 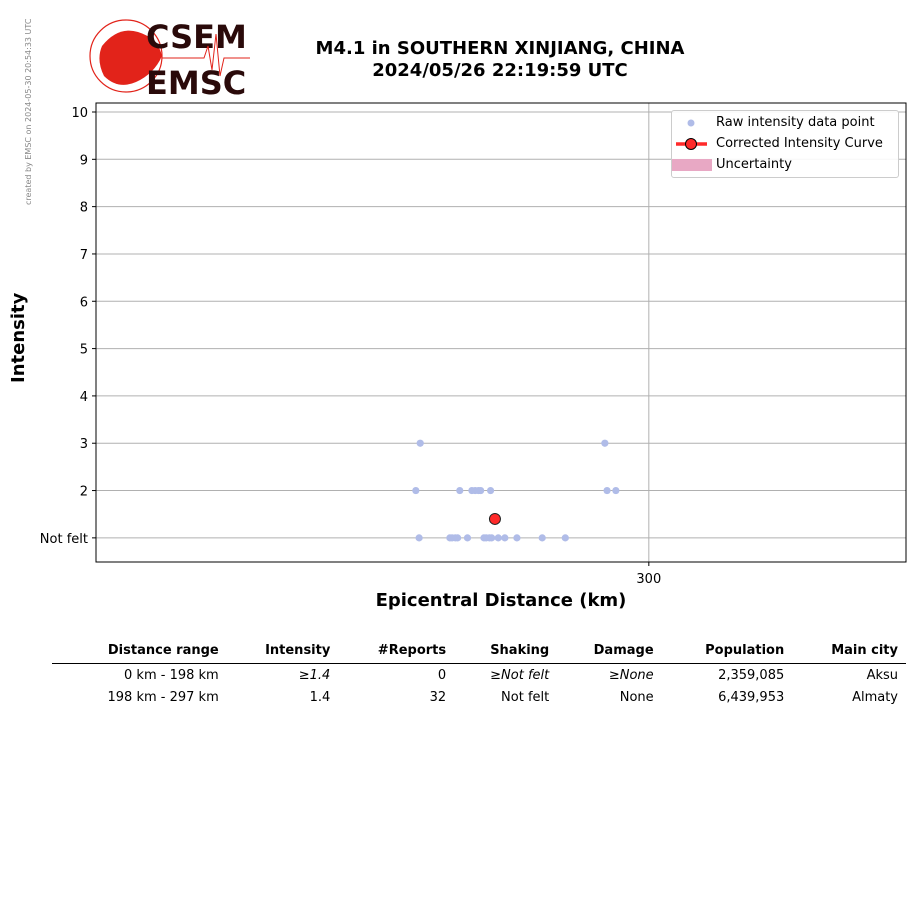 I want to click on y-tick-label: 7, so click(x=84, y=255).